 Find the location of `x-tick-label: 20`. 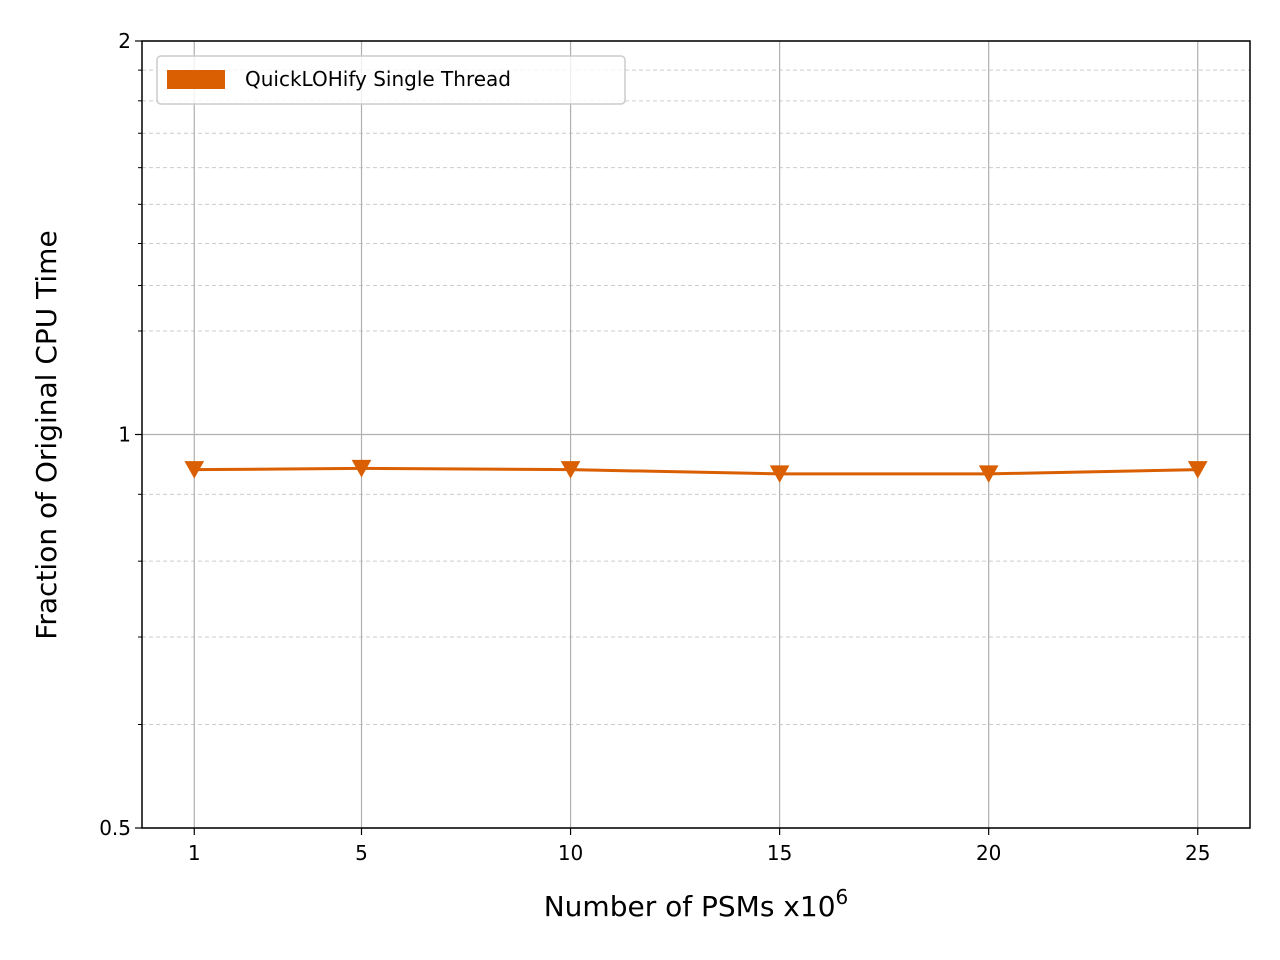

x-tick-label: 20 is located at coordinates (988, 853).